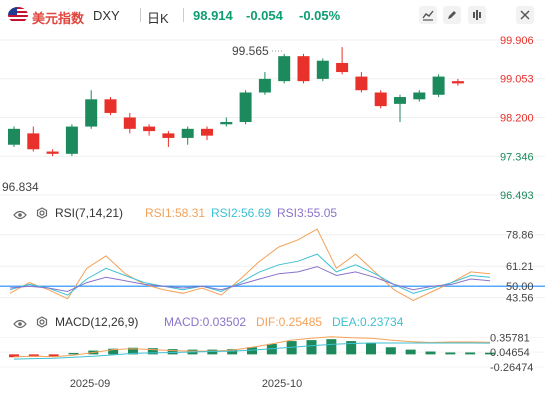 The image size is (545, 401). What do you see at coordinates (525, 15) in the screenshot?
I see `expand-icon` at bounding box center [525, 15].